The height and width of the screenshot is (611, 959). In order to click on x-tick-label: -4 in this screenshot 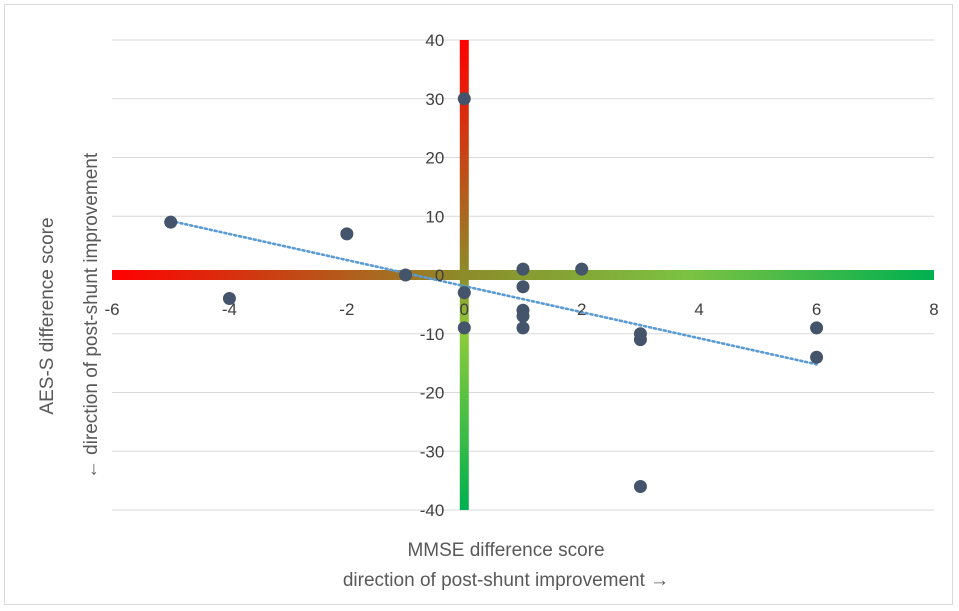, I will do `click(229, 309)`.